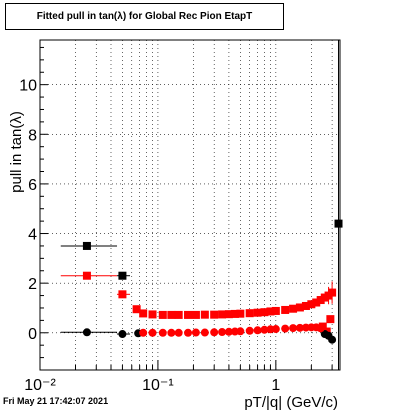 This screenshot has width=400, height=410. Describe the element at coordinates (28, 86) in the screenshot. I see `y-tick-label: 10` at that location.